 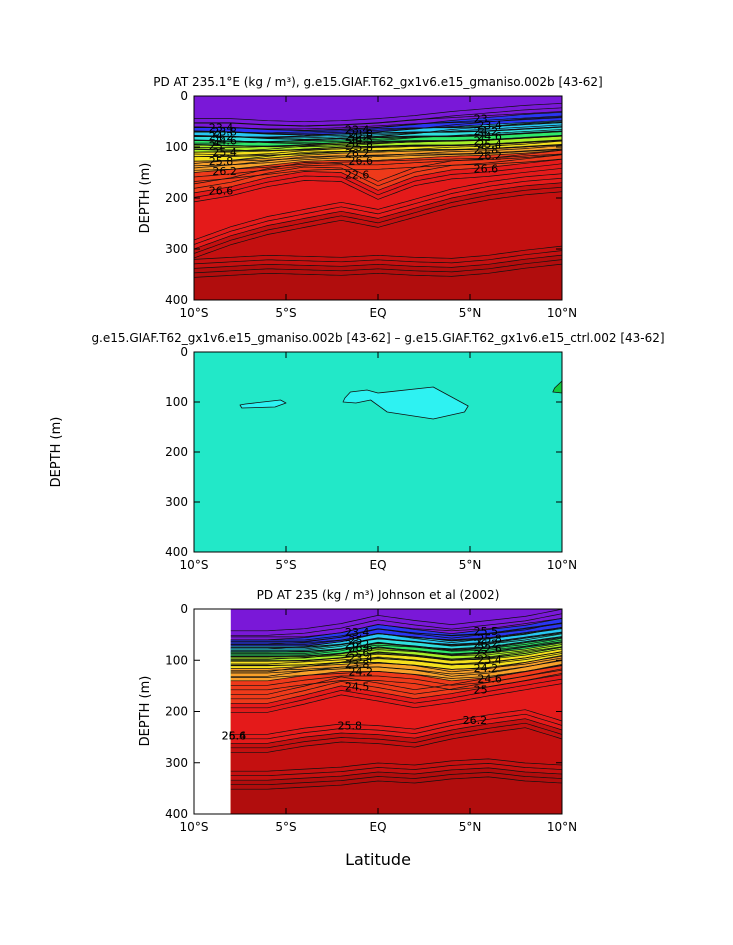 I want to click on y-tick-label: 100, so click(x=176, y=147).